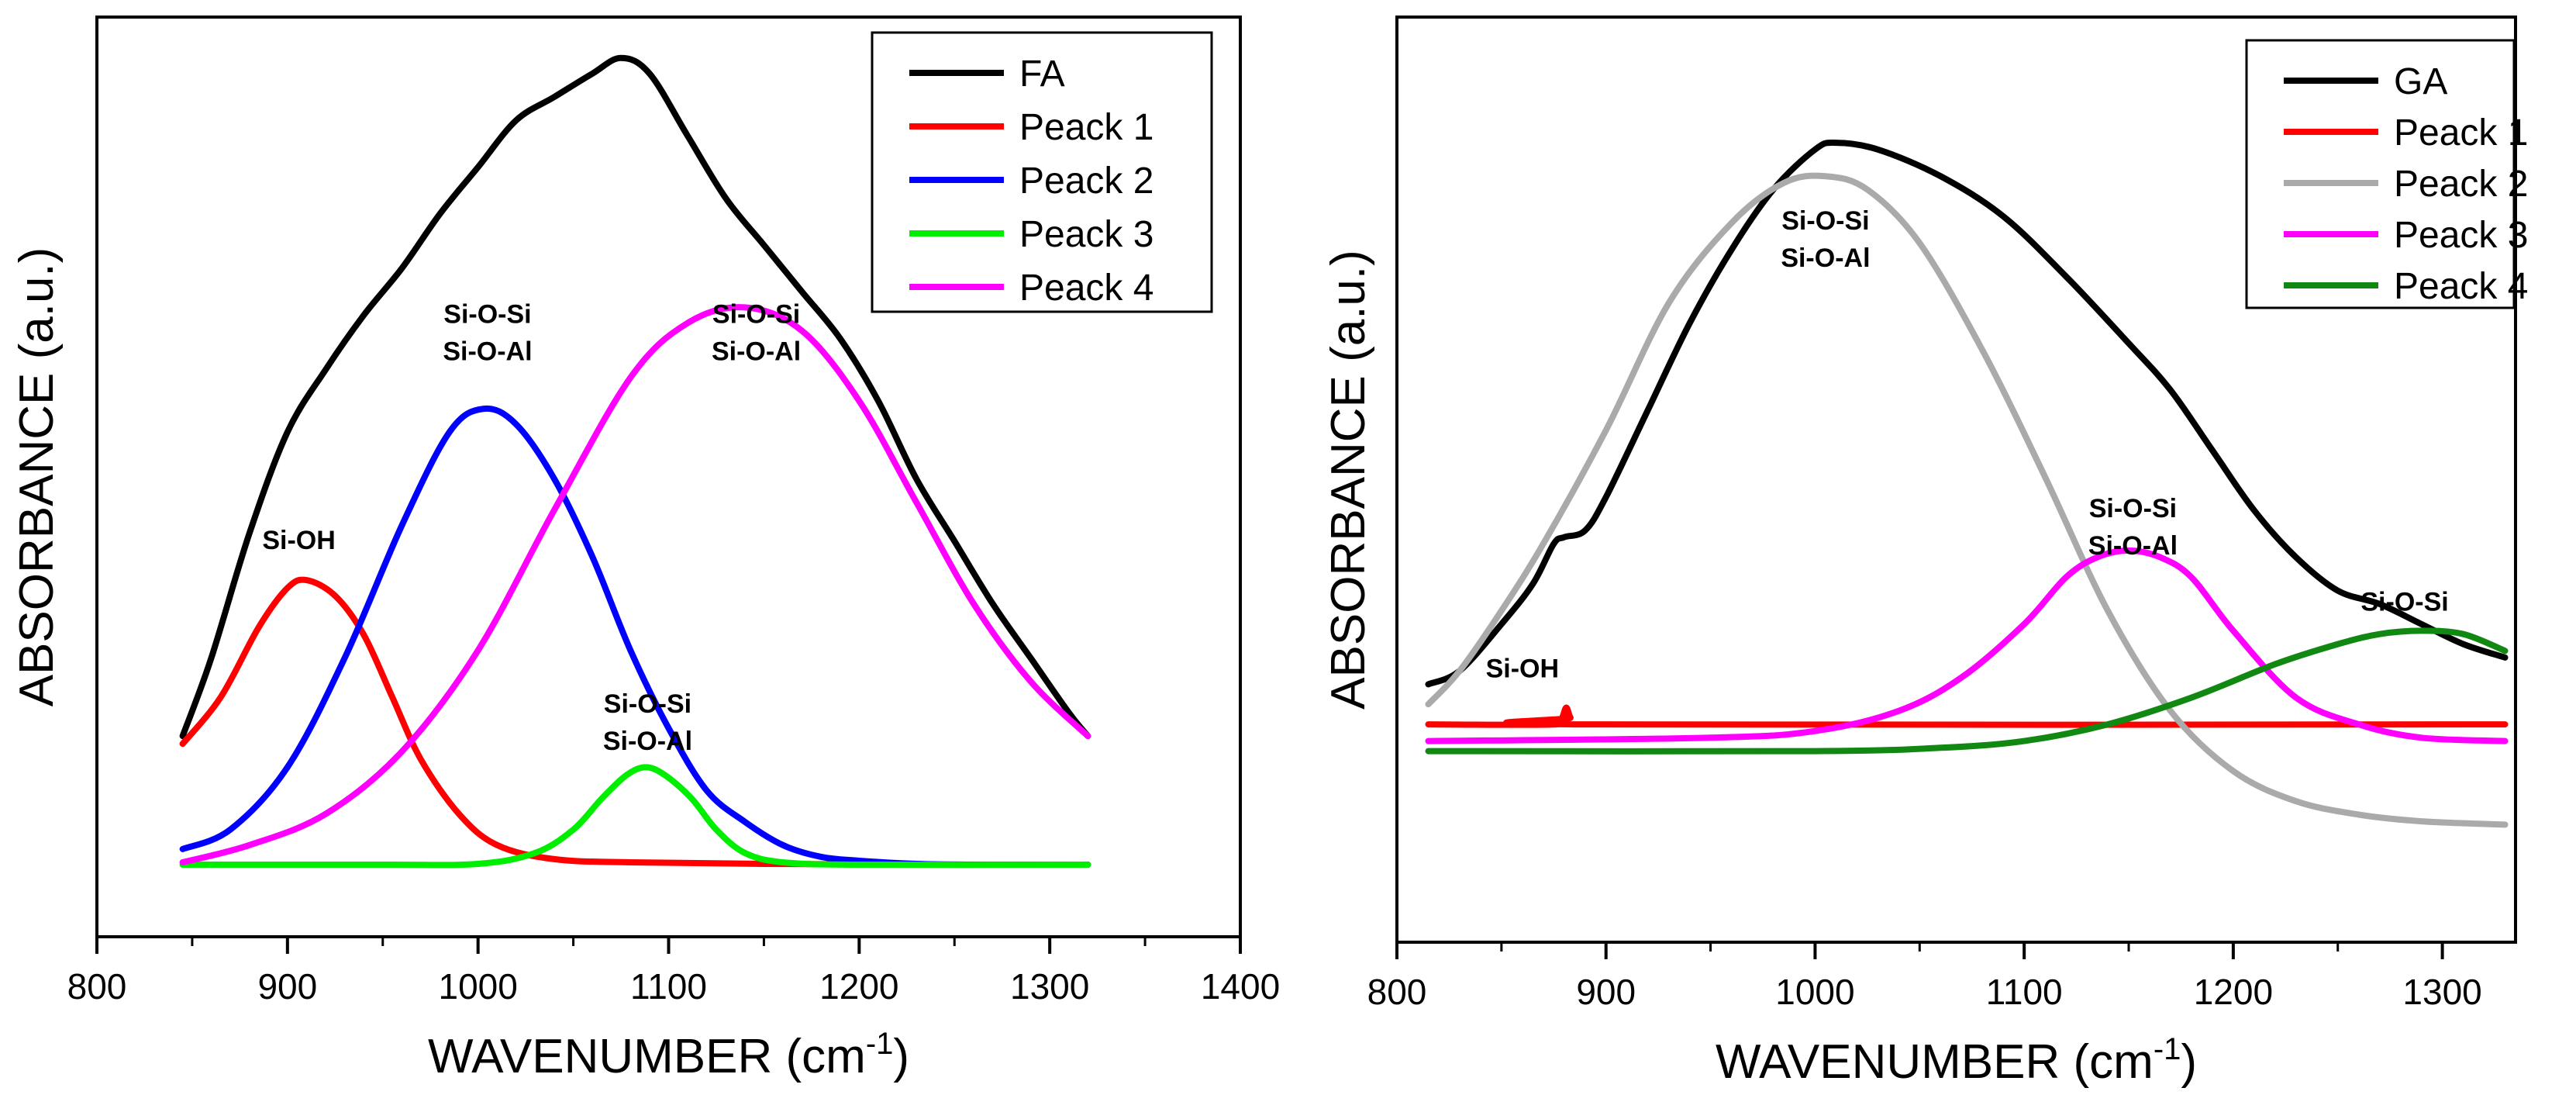 Image resolution: width=2576 pixels, height=1119 pixels. I want to click on x-tick-label: 1400, so click(1240, 986).